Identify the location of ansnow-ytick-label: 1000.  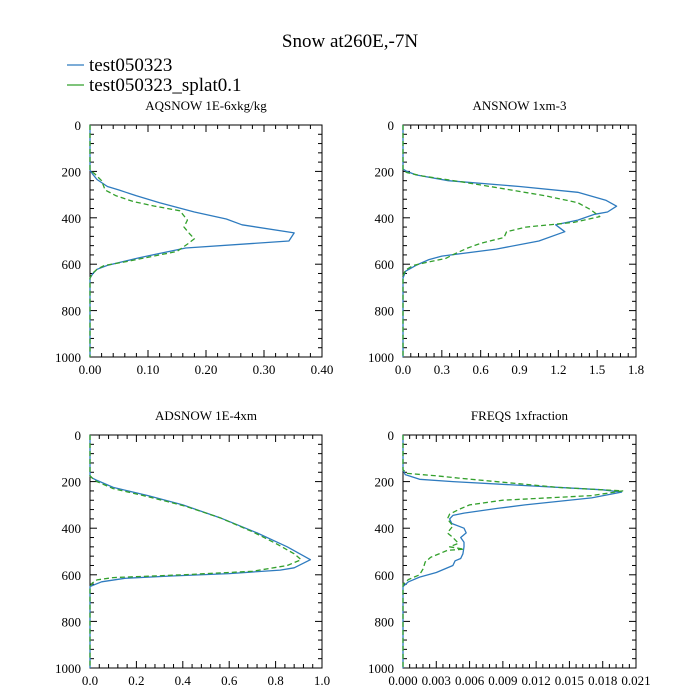
(381, 357).